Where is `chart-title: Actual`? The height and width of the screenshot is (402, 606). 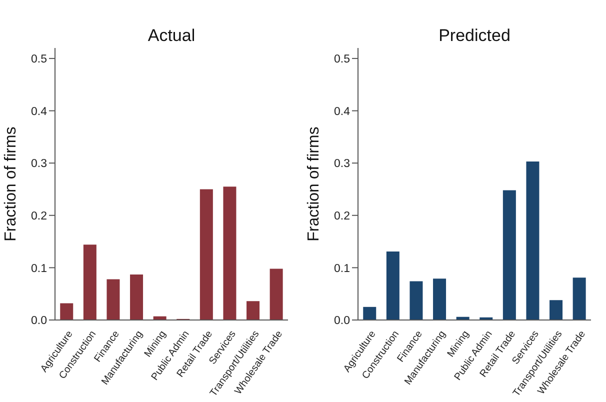
chart-title: Actual is located at coordinates (171, 36).